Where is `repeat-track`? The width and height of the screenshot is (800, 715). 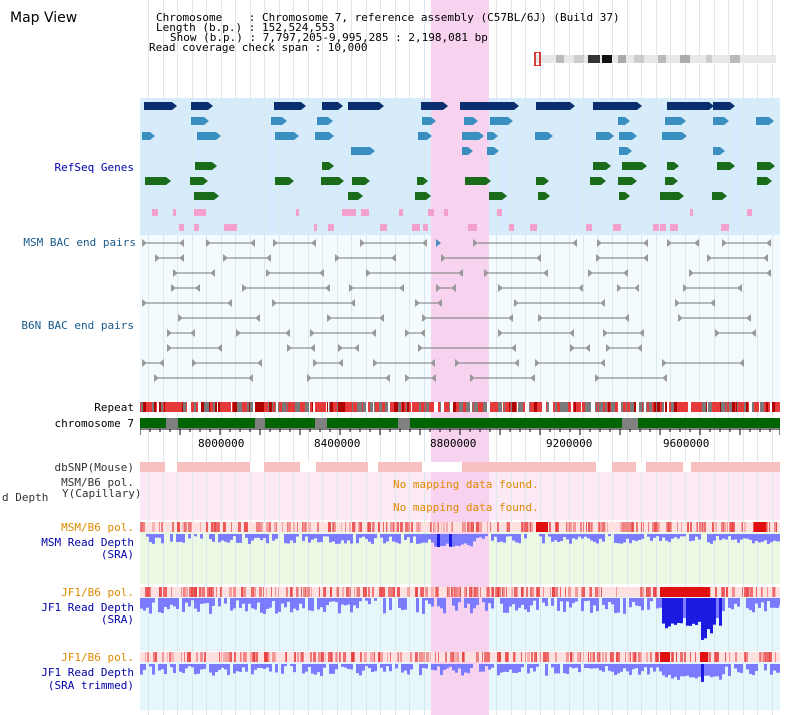
repeat-track is located at coordinates (460, 407).